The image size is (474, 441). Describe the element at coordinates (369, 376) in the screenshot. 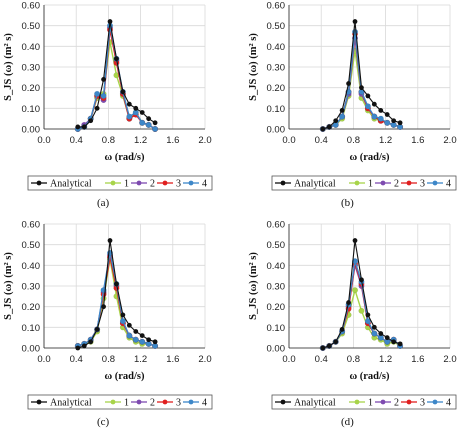

I see `x-axis-label: ω (rad/s)` at that location.